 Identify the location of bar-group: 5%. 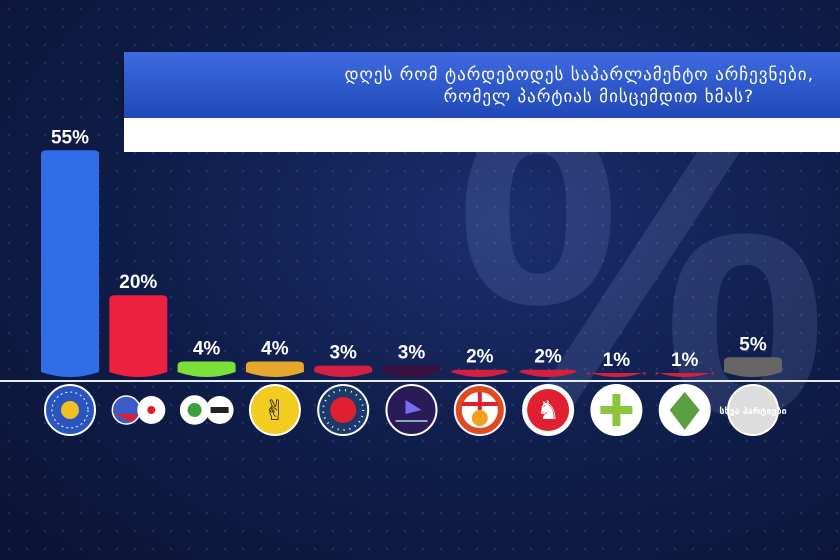
(753, 355).